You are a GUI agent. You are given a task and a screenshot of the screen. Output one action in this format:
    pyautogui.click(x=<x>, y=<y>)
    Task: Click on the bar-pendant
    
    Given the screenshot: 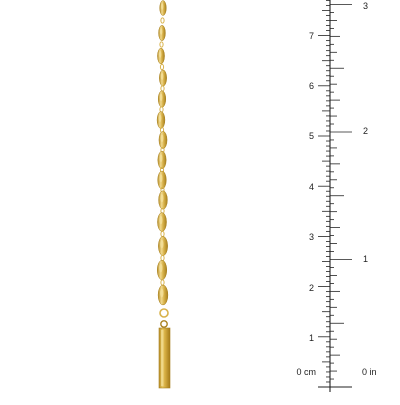 What is the action you would take?
    pyautogui.click(x=164, y=358)
    